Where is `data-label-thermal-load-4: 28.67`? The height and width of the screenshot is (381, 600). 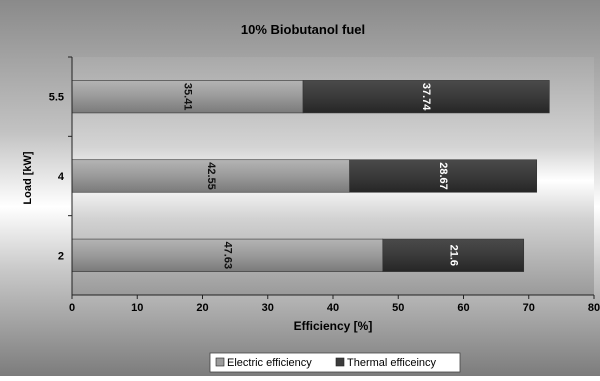 data-label-thermal-load-4: 28.67 is located at coordinates (443, 176).